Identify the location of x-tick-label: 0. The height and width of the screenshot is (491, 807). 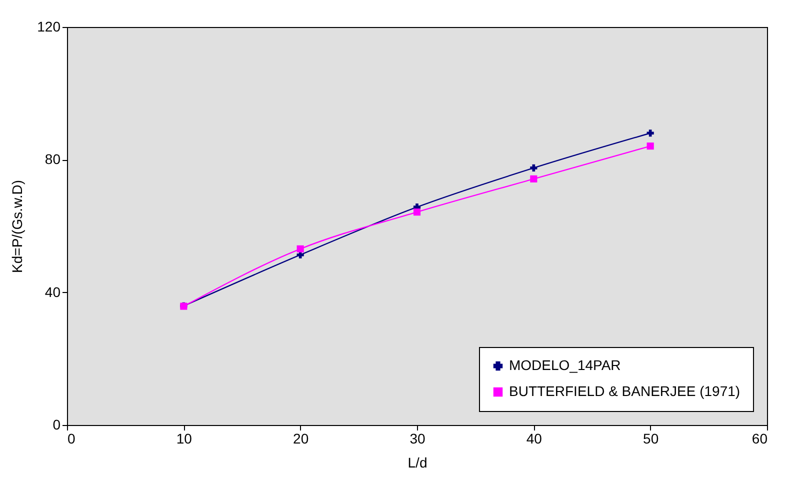
(72, 438).